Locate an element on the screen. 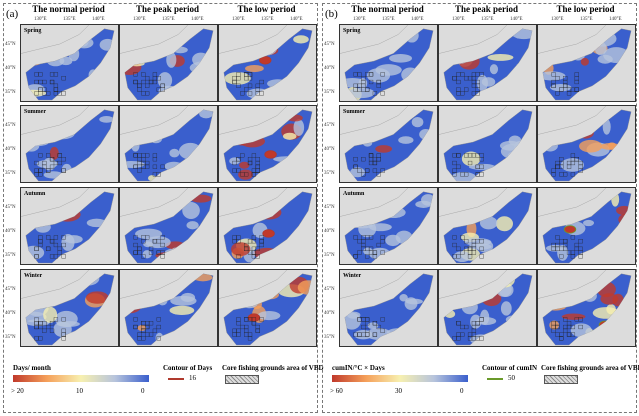  panel-label: (b) is located at coordinates (331, 14).